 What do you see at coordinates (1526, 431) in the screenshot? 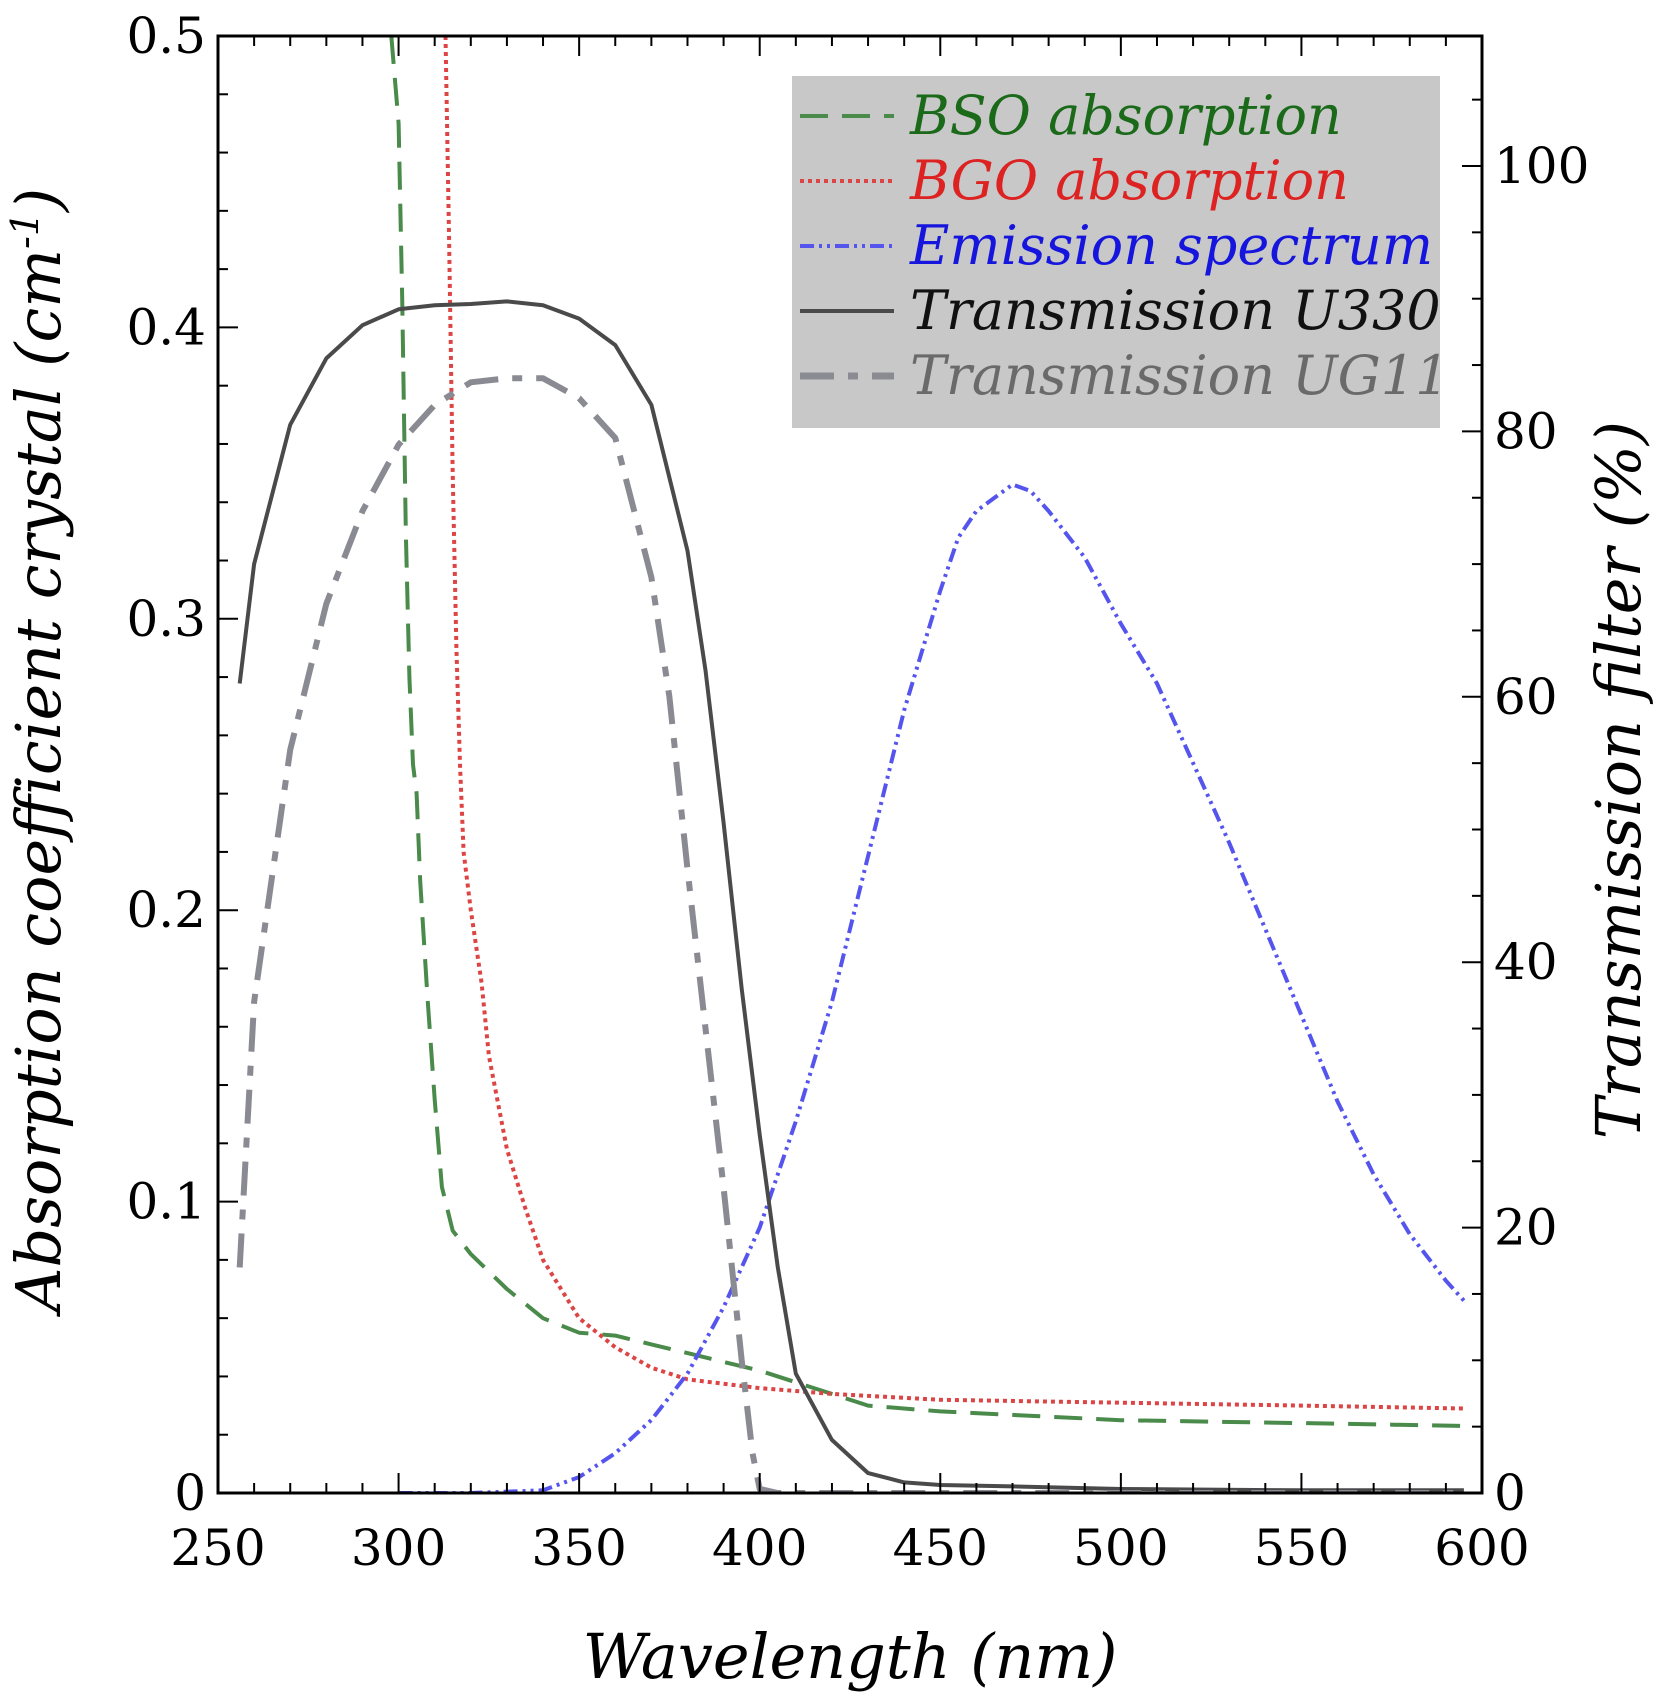
I see `y-right-tick-label: 80` at bounding box center [1526, 431].